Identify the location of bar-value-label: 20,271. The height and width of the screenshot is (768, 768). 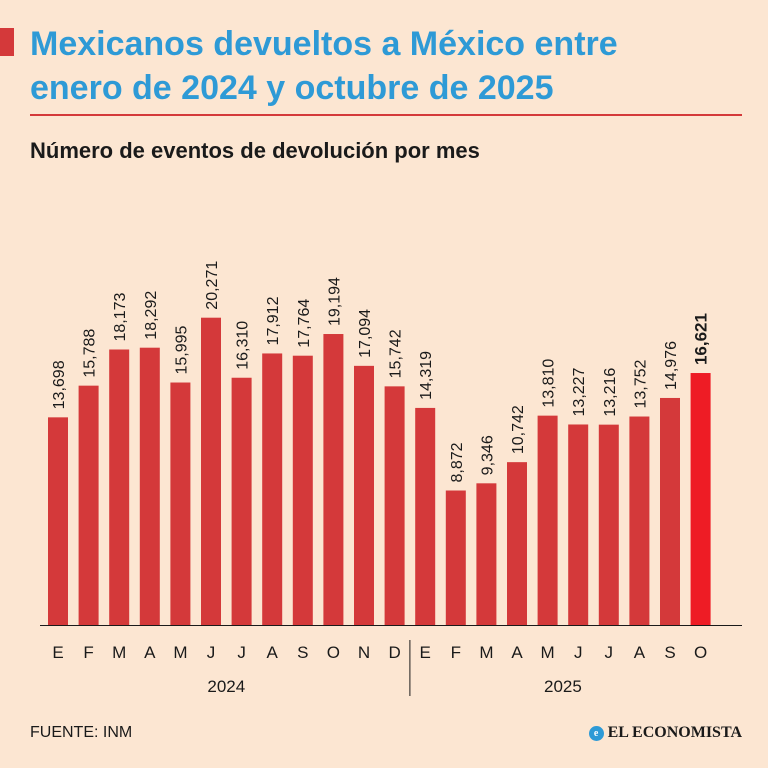
(212, 285).